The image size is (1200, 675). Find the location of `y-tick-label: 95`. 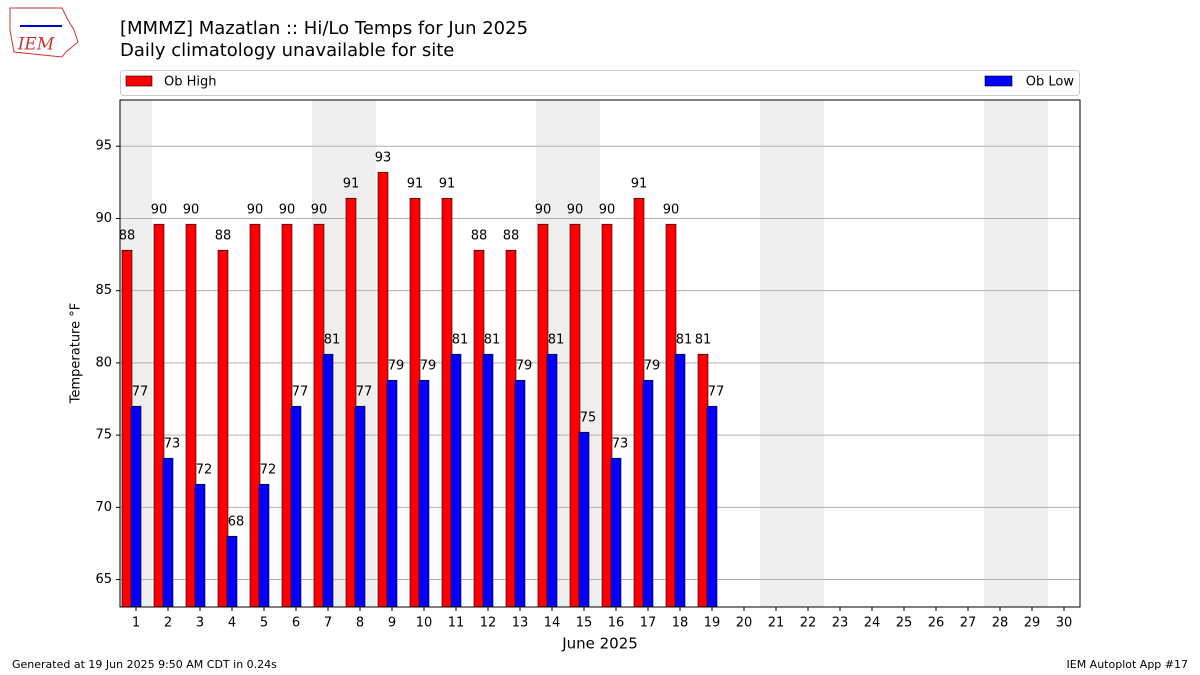

y-tick-label: 95 is located at coordinates (103, 146).